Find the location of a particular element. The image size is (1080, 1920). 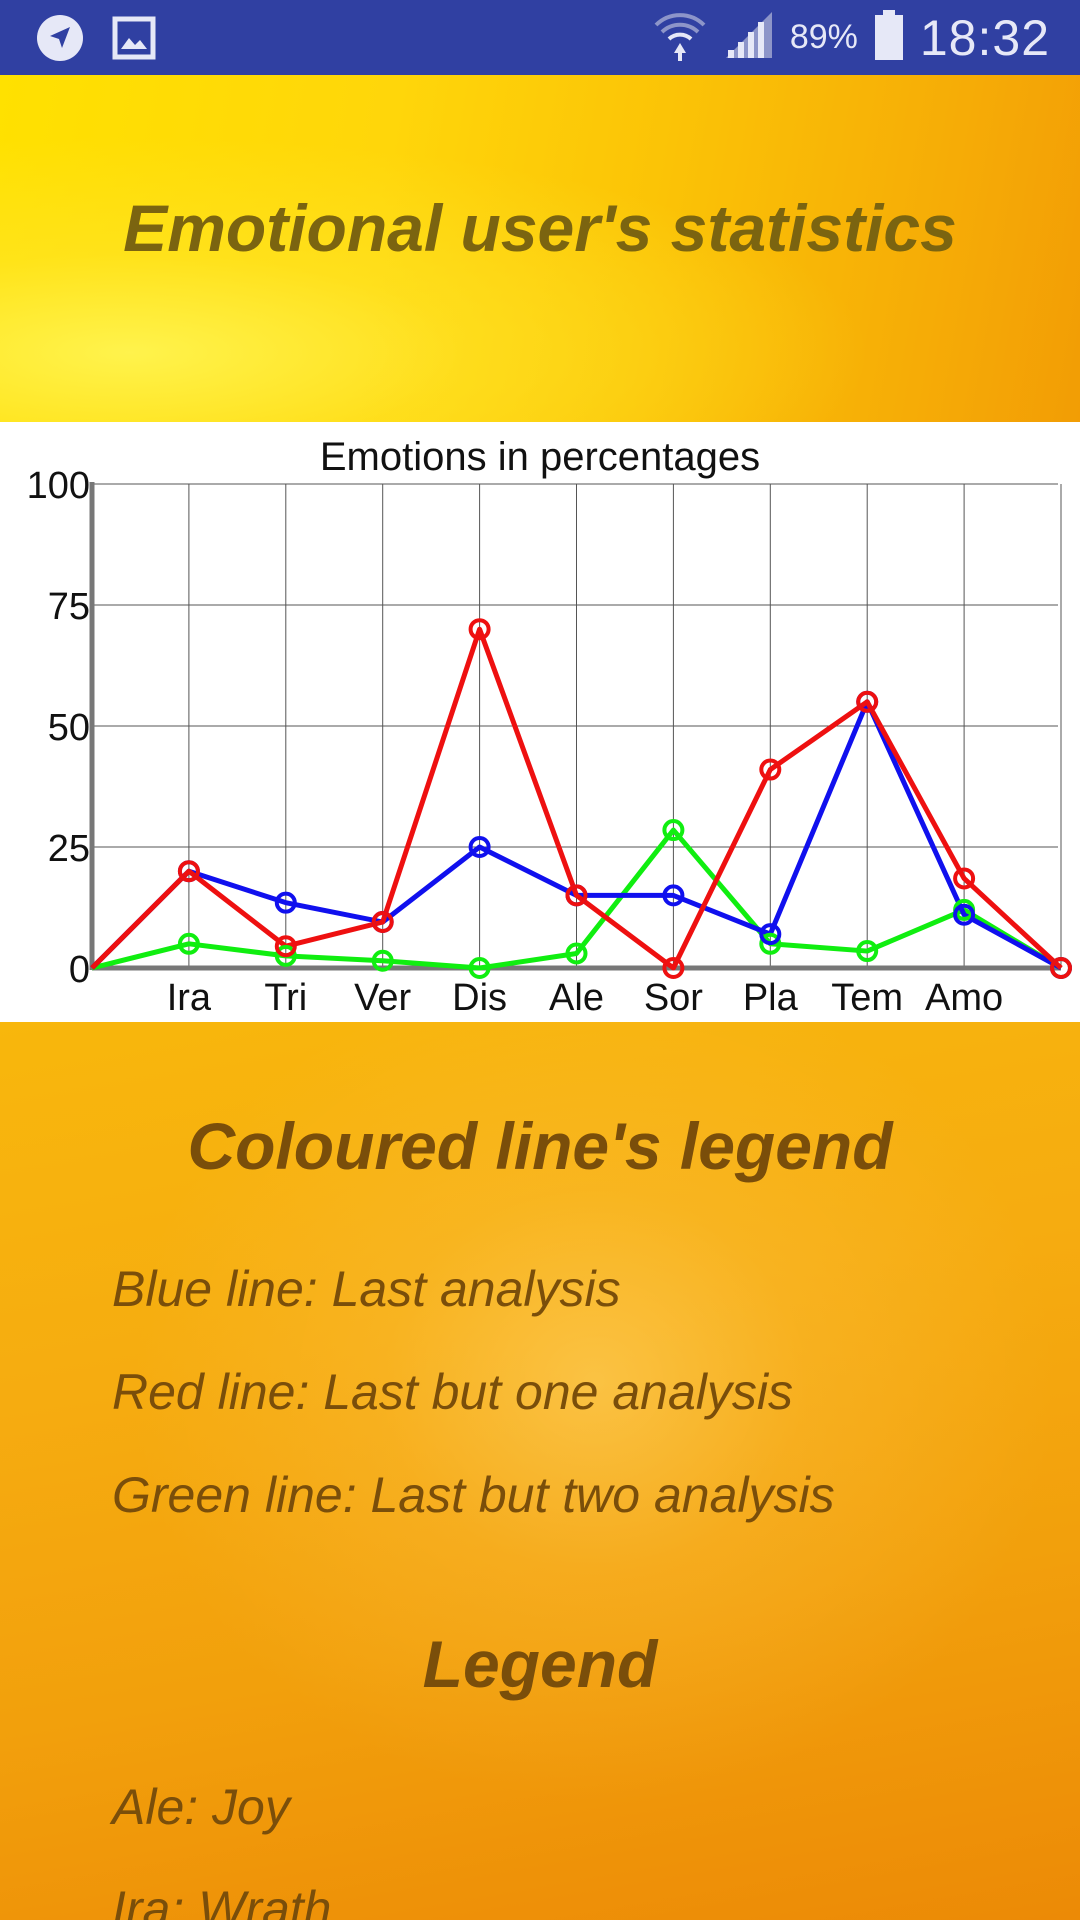

chart-title: Emotions in percentages is located at coordinates (540, 457).